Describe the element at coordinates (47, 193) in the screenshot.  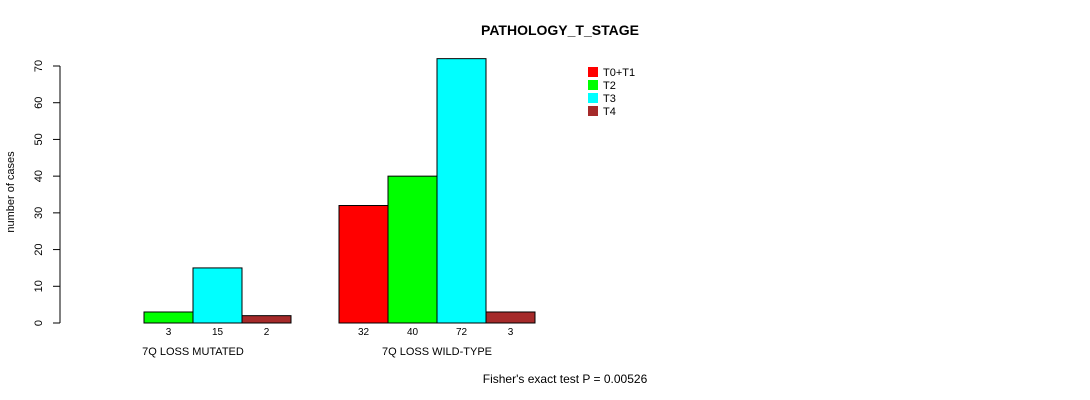
I see `y-axis: 0 10 20 30 40 50 60 70` at that location.